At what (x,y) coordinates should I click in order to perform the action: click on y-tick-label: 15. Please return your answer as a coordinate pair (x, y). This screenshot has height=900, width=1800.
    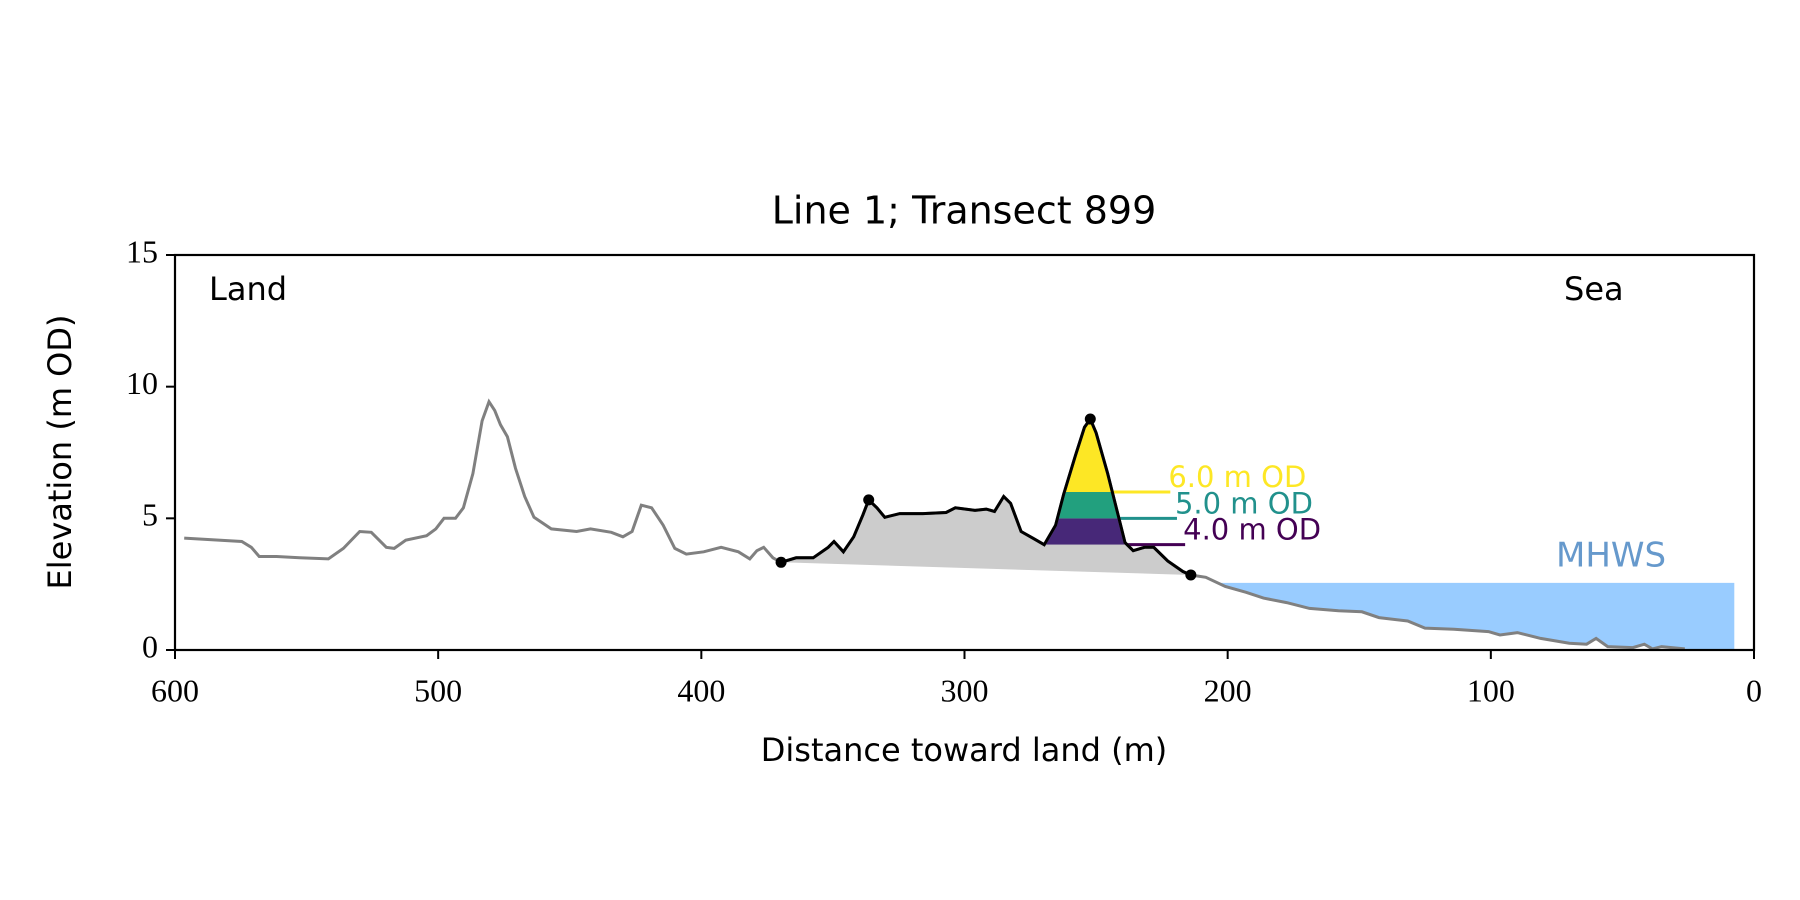
    Looking at the image, I should click on (142, 251).